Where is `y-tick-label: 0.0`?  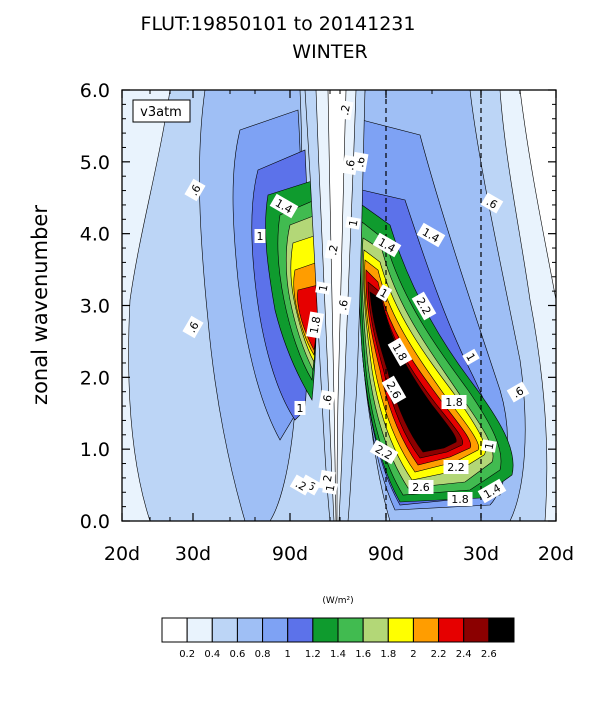
y-tick-label: 0.0 is located at coordinates (95, 522).